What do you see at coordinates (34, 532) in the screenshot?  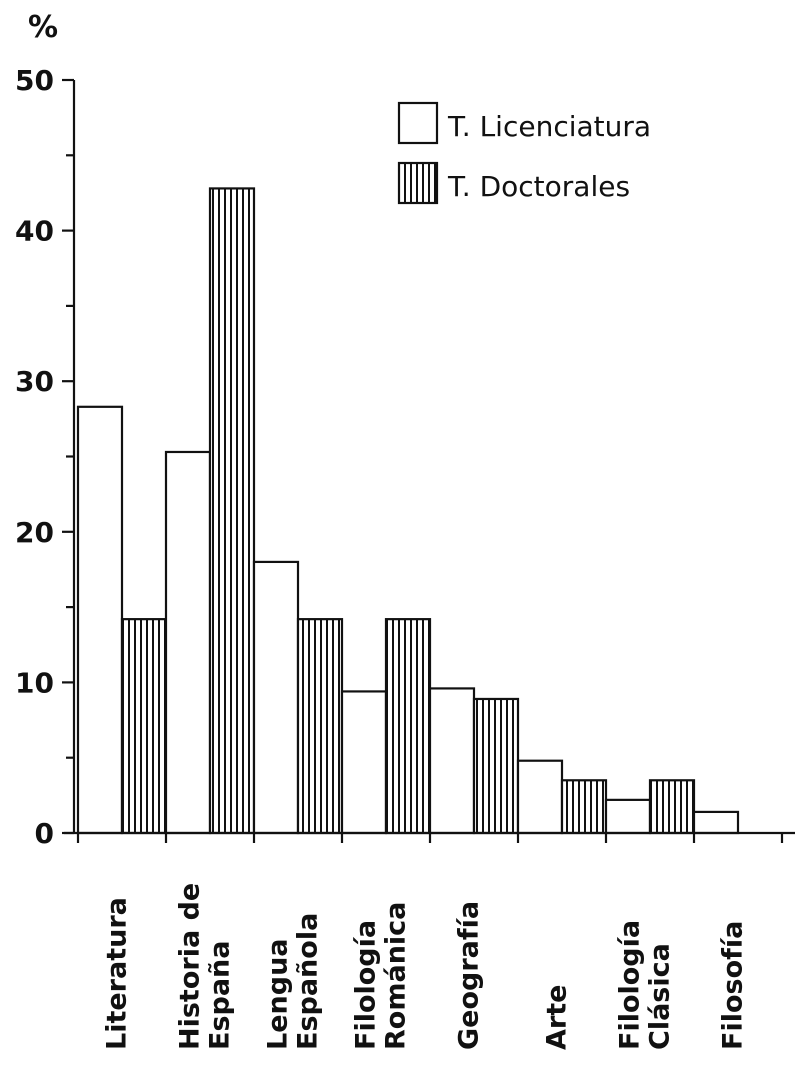 I see `y-tick-label: 20` at bounding box center [34, 532].